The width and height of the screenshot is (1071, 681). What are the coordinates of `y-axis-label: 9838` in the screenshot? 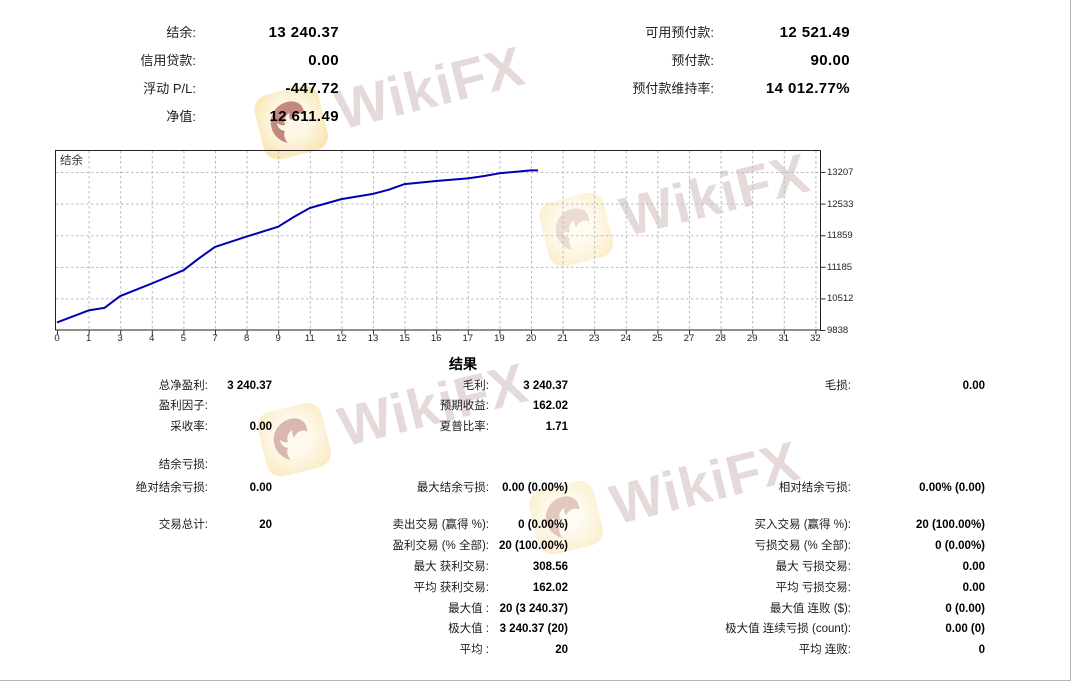 It's located at (838, 330).